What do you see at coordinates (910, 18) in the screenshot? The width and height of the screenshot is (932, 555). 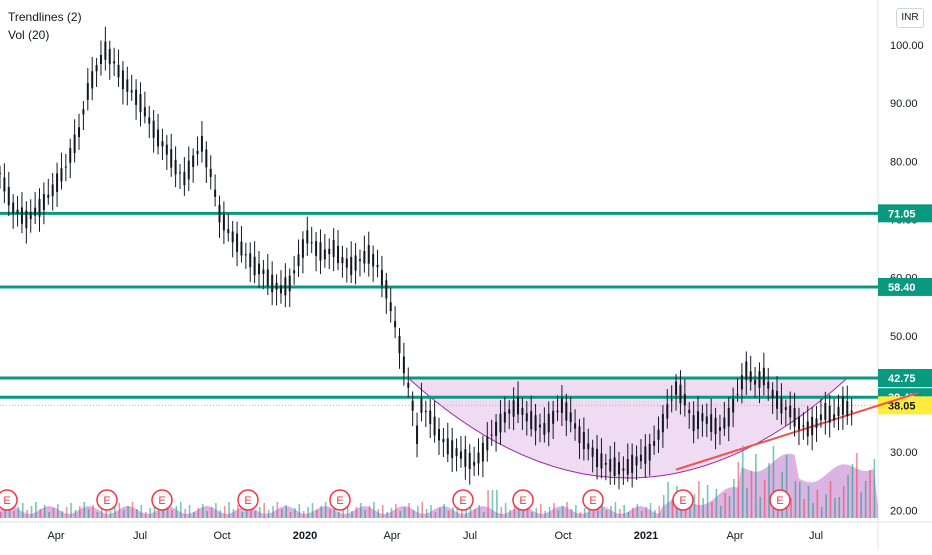 I see `currency-button: INR` at bounding box center [910, 18].